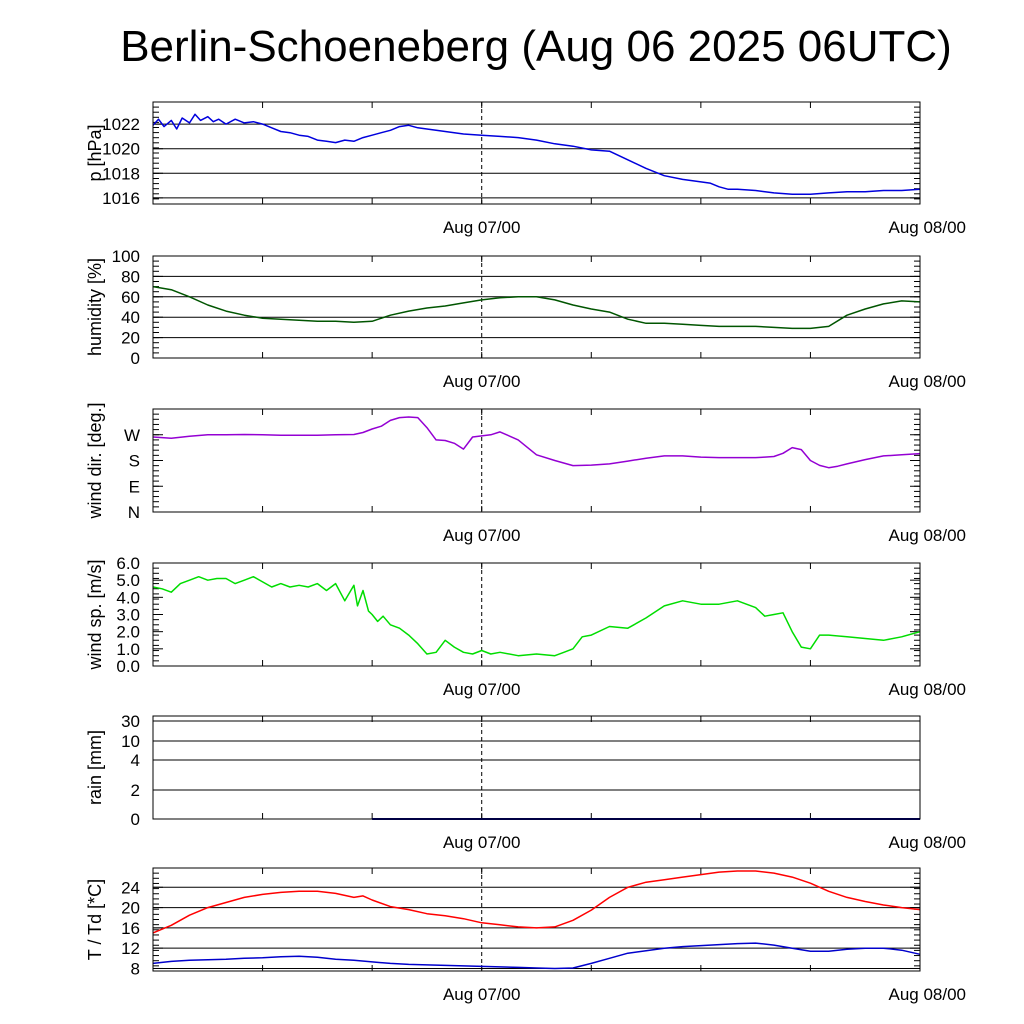 The image size is (1024, 1024). What do you see at coordinates (130, 297) in the screenshot?
I see `y-tick-label: 60` at bounding box center [130, 297].